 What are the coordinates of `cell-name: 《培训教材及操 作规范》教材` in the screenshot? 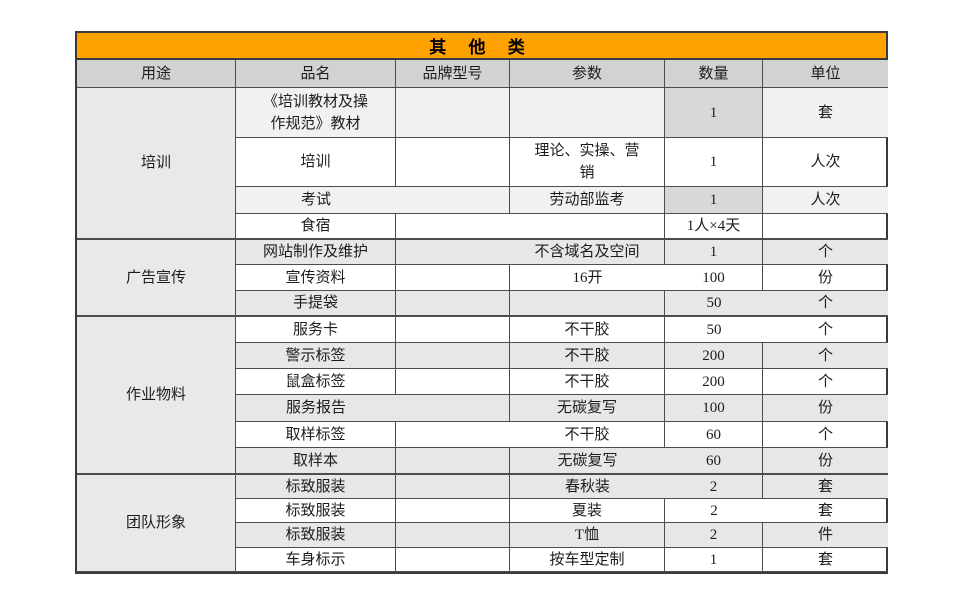 It's located at (316, 113).